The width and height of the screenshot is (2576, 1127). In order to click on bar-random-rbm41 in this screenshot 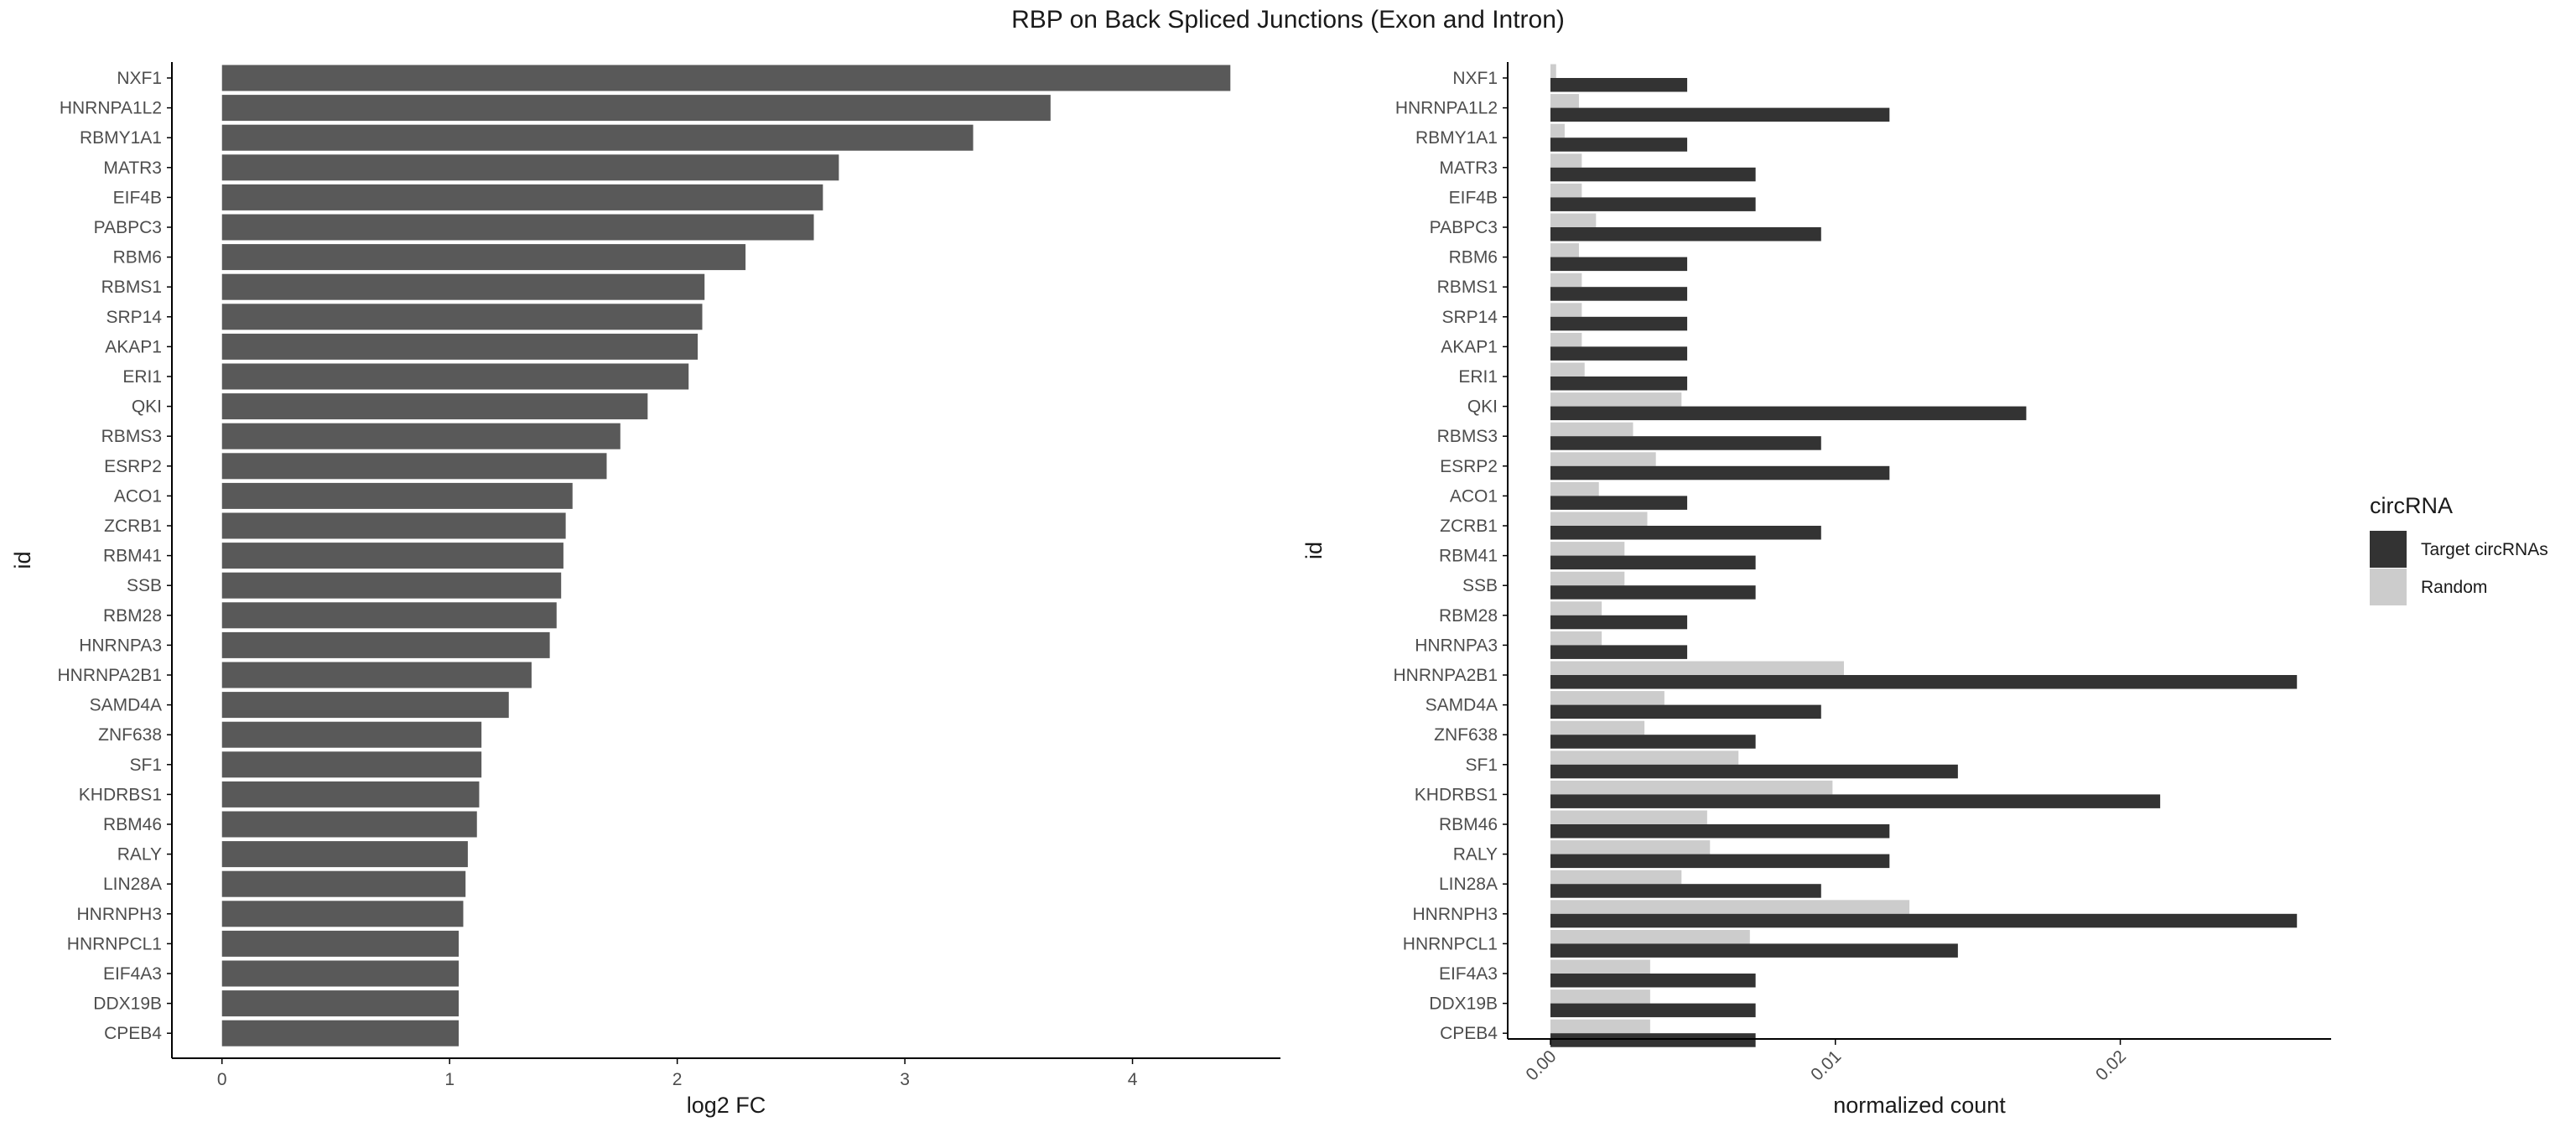, I will do `click(1587, 549)`.